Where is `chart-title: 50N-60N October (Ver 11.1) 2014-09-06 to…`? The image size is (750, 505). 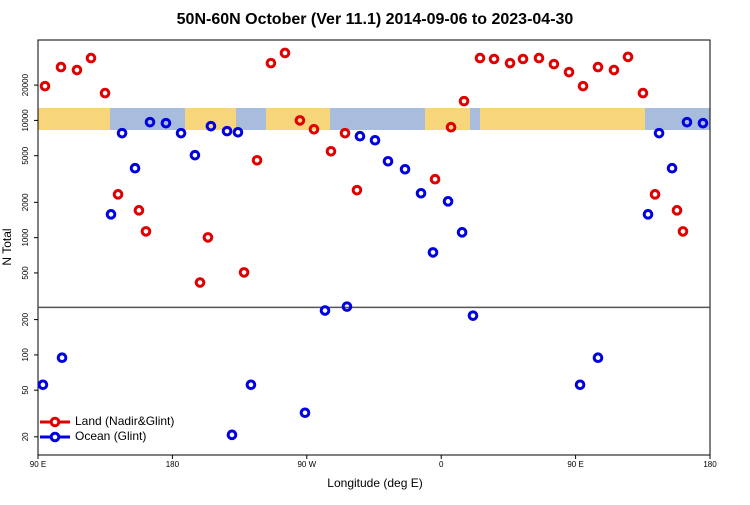 chart-title: 50N-60N October (Ver 11.1) 2014-09-06 to… is located at coordinates (375, 19).